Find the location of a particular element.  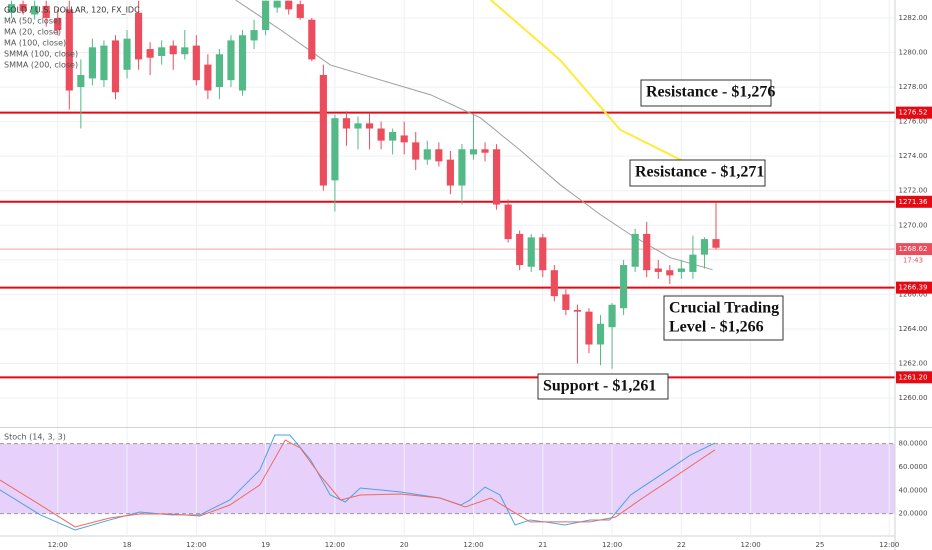

legend-entry: MA (20, close) is located at coordinates (32, 32).